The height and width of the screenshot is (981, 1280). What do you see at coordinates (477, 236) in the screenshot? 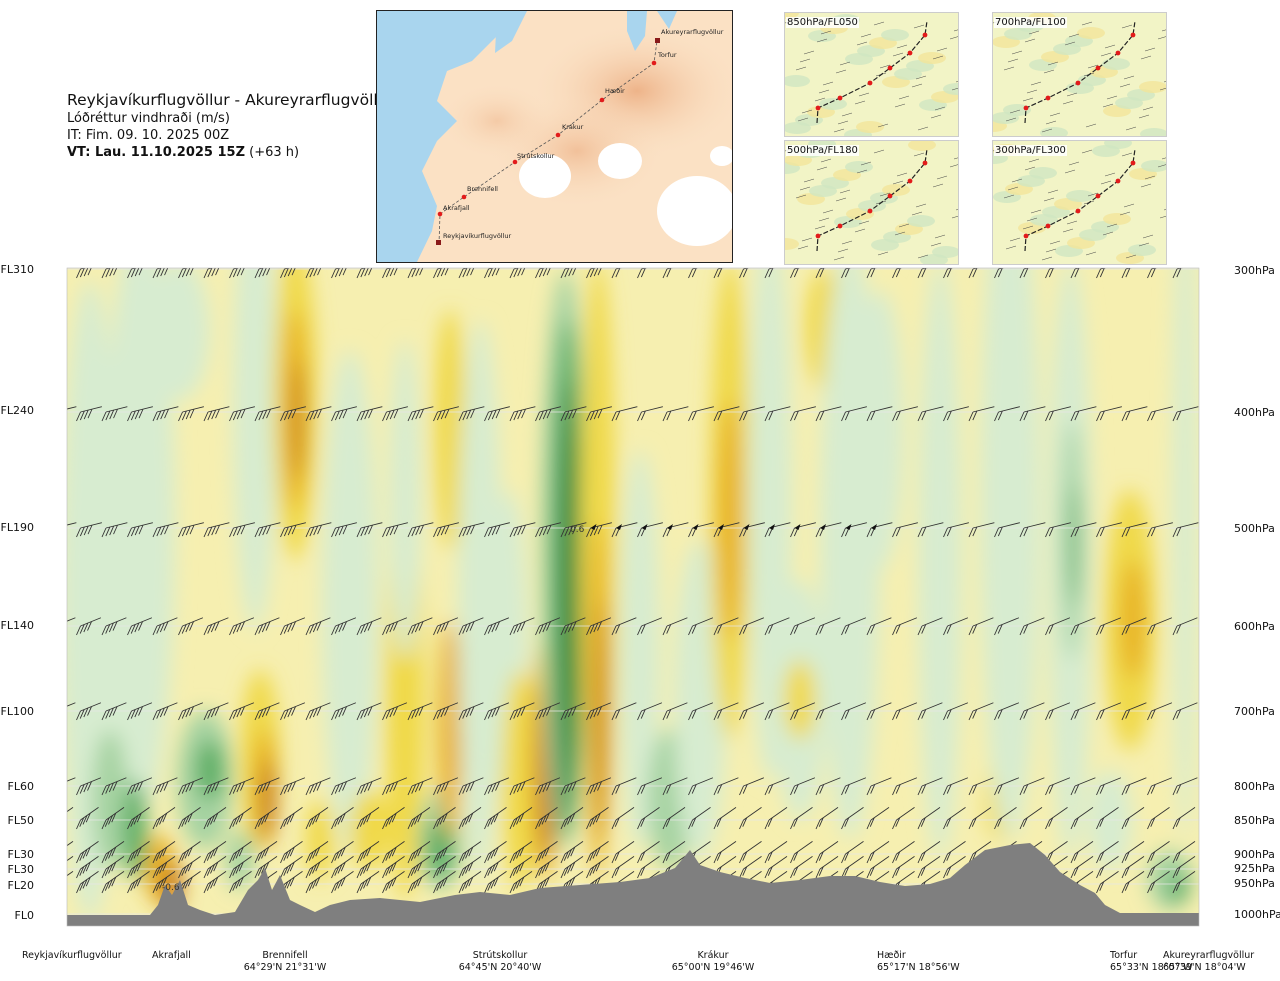
I see `map-station-label: Reykjavíkurflugvöllur` at bounding box center [477, 236].